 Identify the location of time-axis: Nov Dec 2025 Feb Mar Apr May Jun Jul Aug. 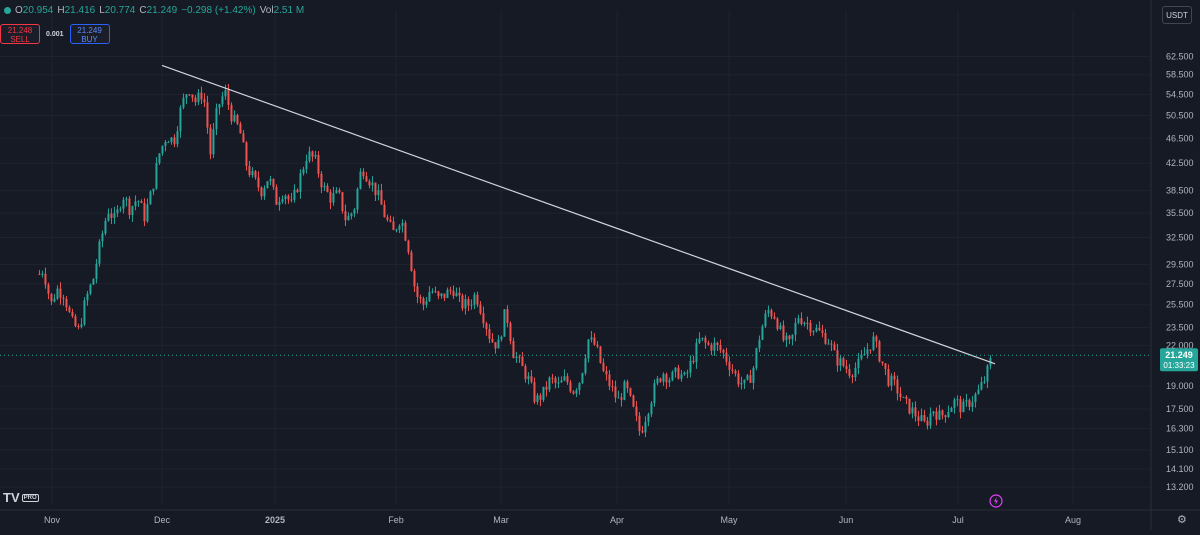
(600, 517).